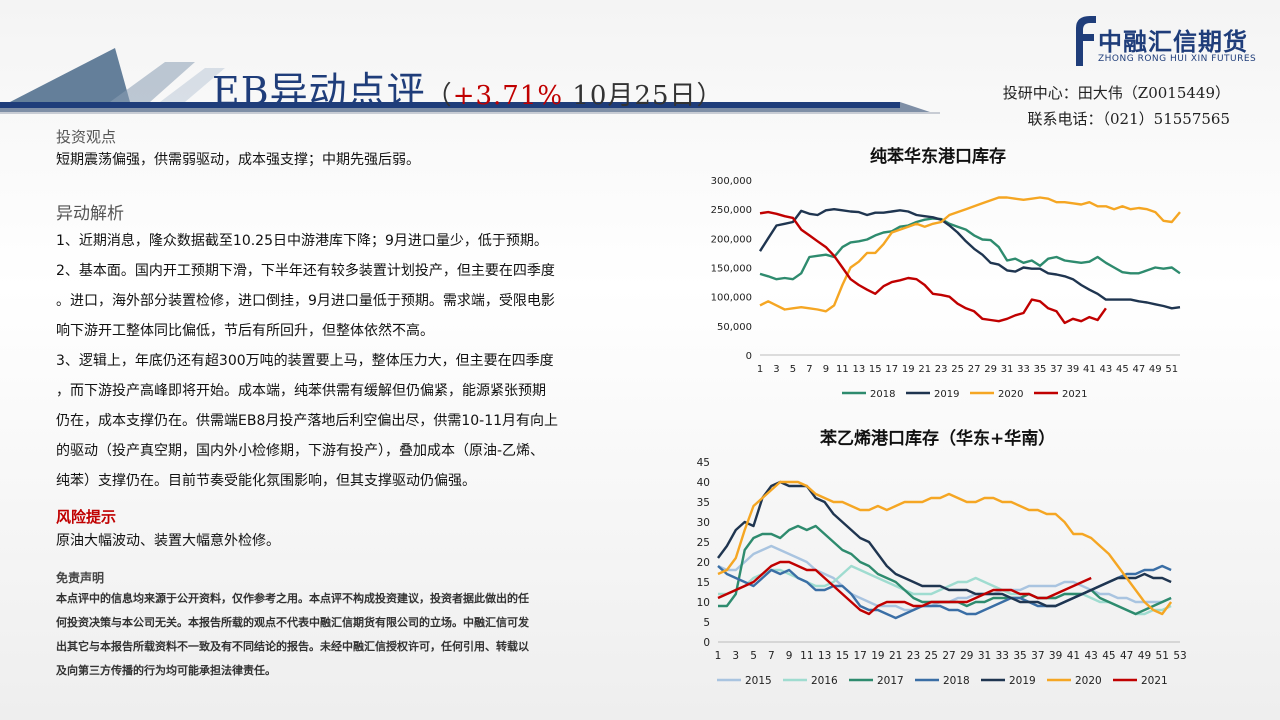 The height and width of the screenshot is (720, 1280). I want to click on series-line-2017, so click(945, 570).